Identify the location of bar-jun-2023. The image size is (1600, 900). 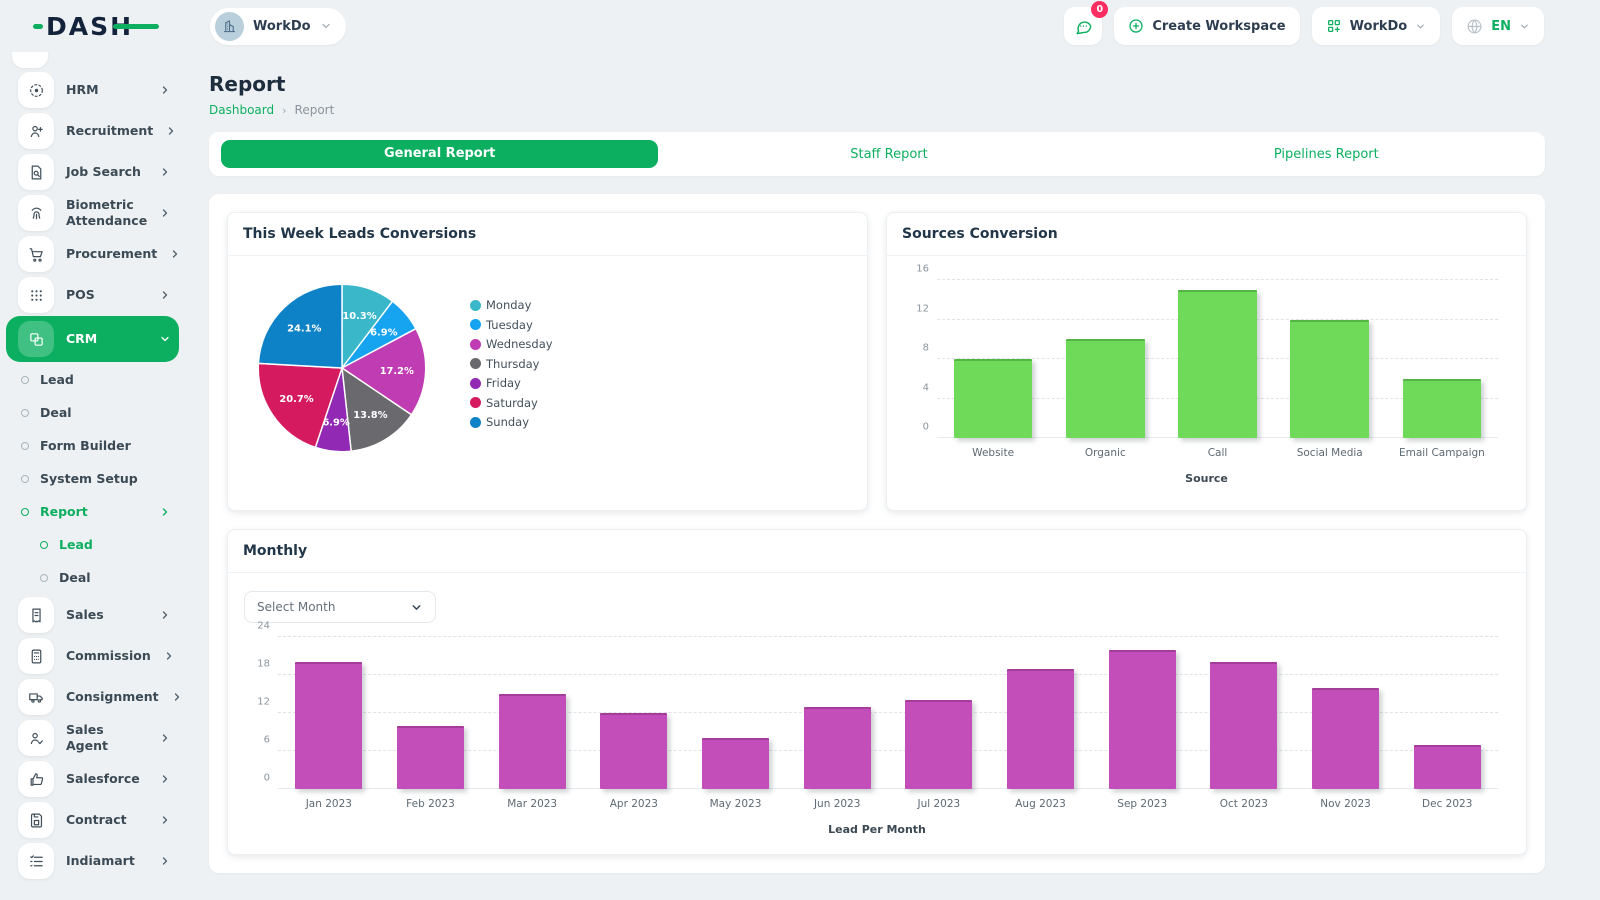
(837, 747).